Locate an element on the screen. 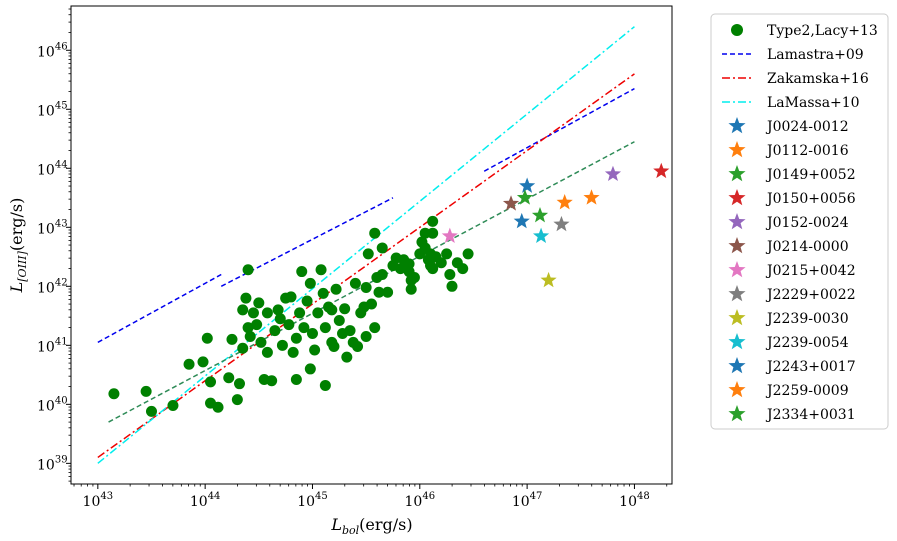  legend-item-j2334-0031: J2334+0031 is located at coordinates (792, 414).